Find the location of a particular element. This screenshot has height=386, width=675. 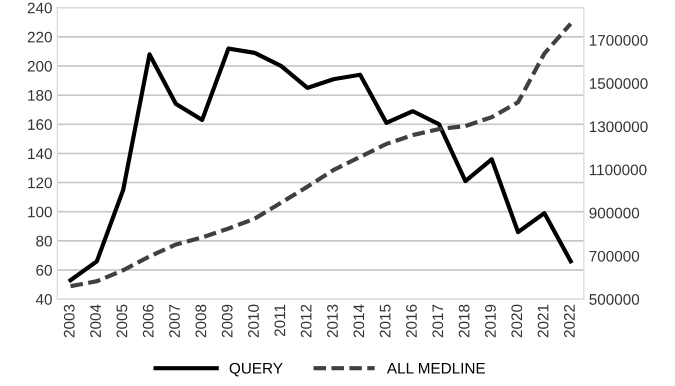

y-tick-label: 100 is located at coordinates (40, 212).